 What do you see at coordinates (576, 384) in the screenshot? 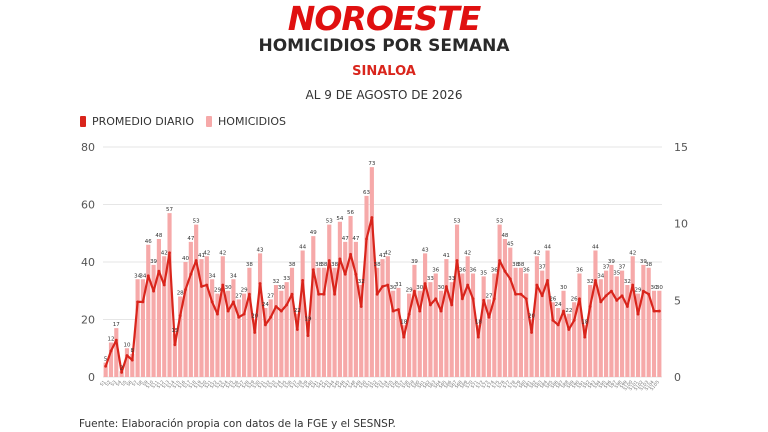
I see `x-tick-label: S90` at bounding box center [576, 384].